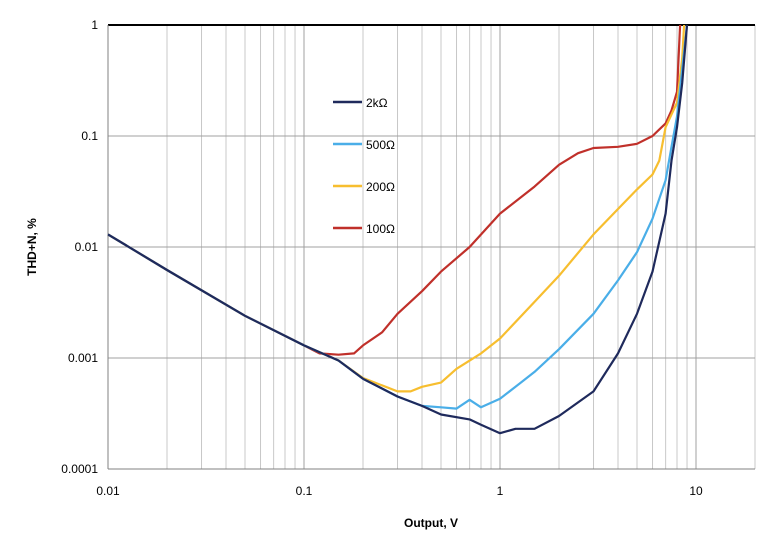 This screenshot has height=549, width=765. Describe the element at coordinates (94, 25) in the screenshot. I see `y-tick-label: 1` at that location.